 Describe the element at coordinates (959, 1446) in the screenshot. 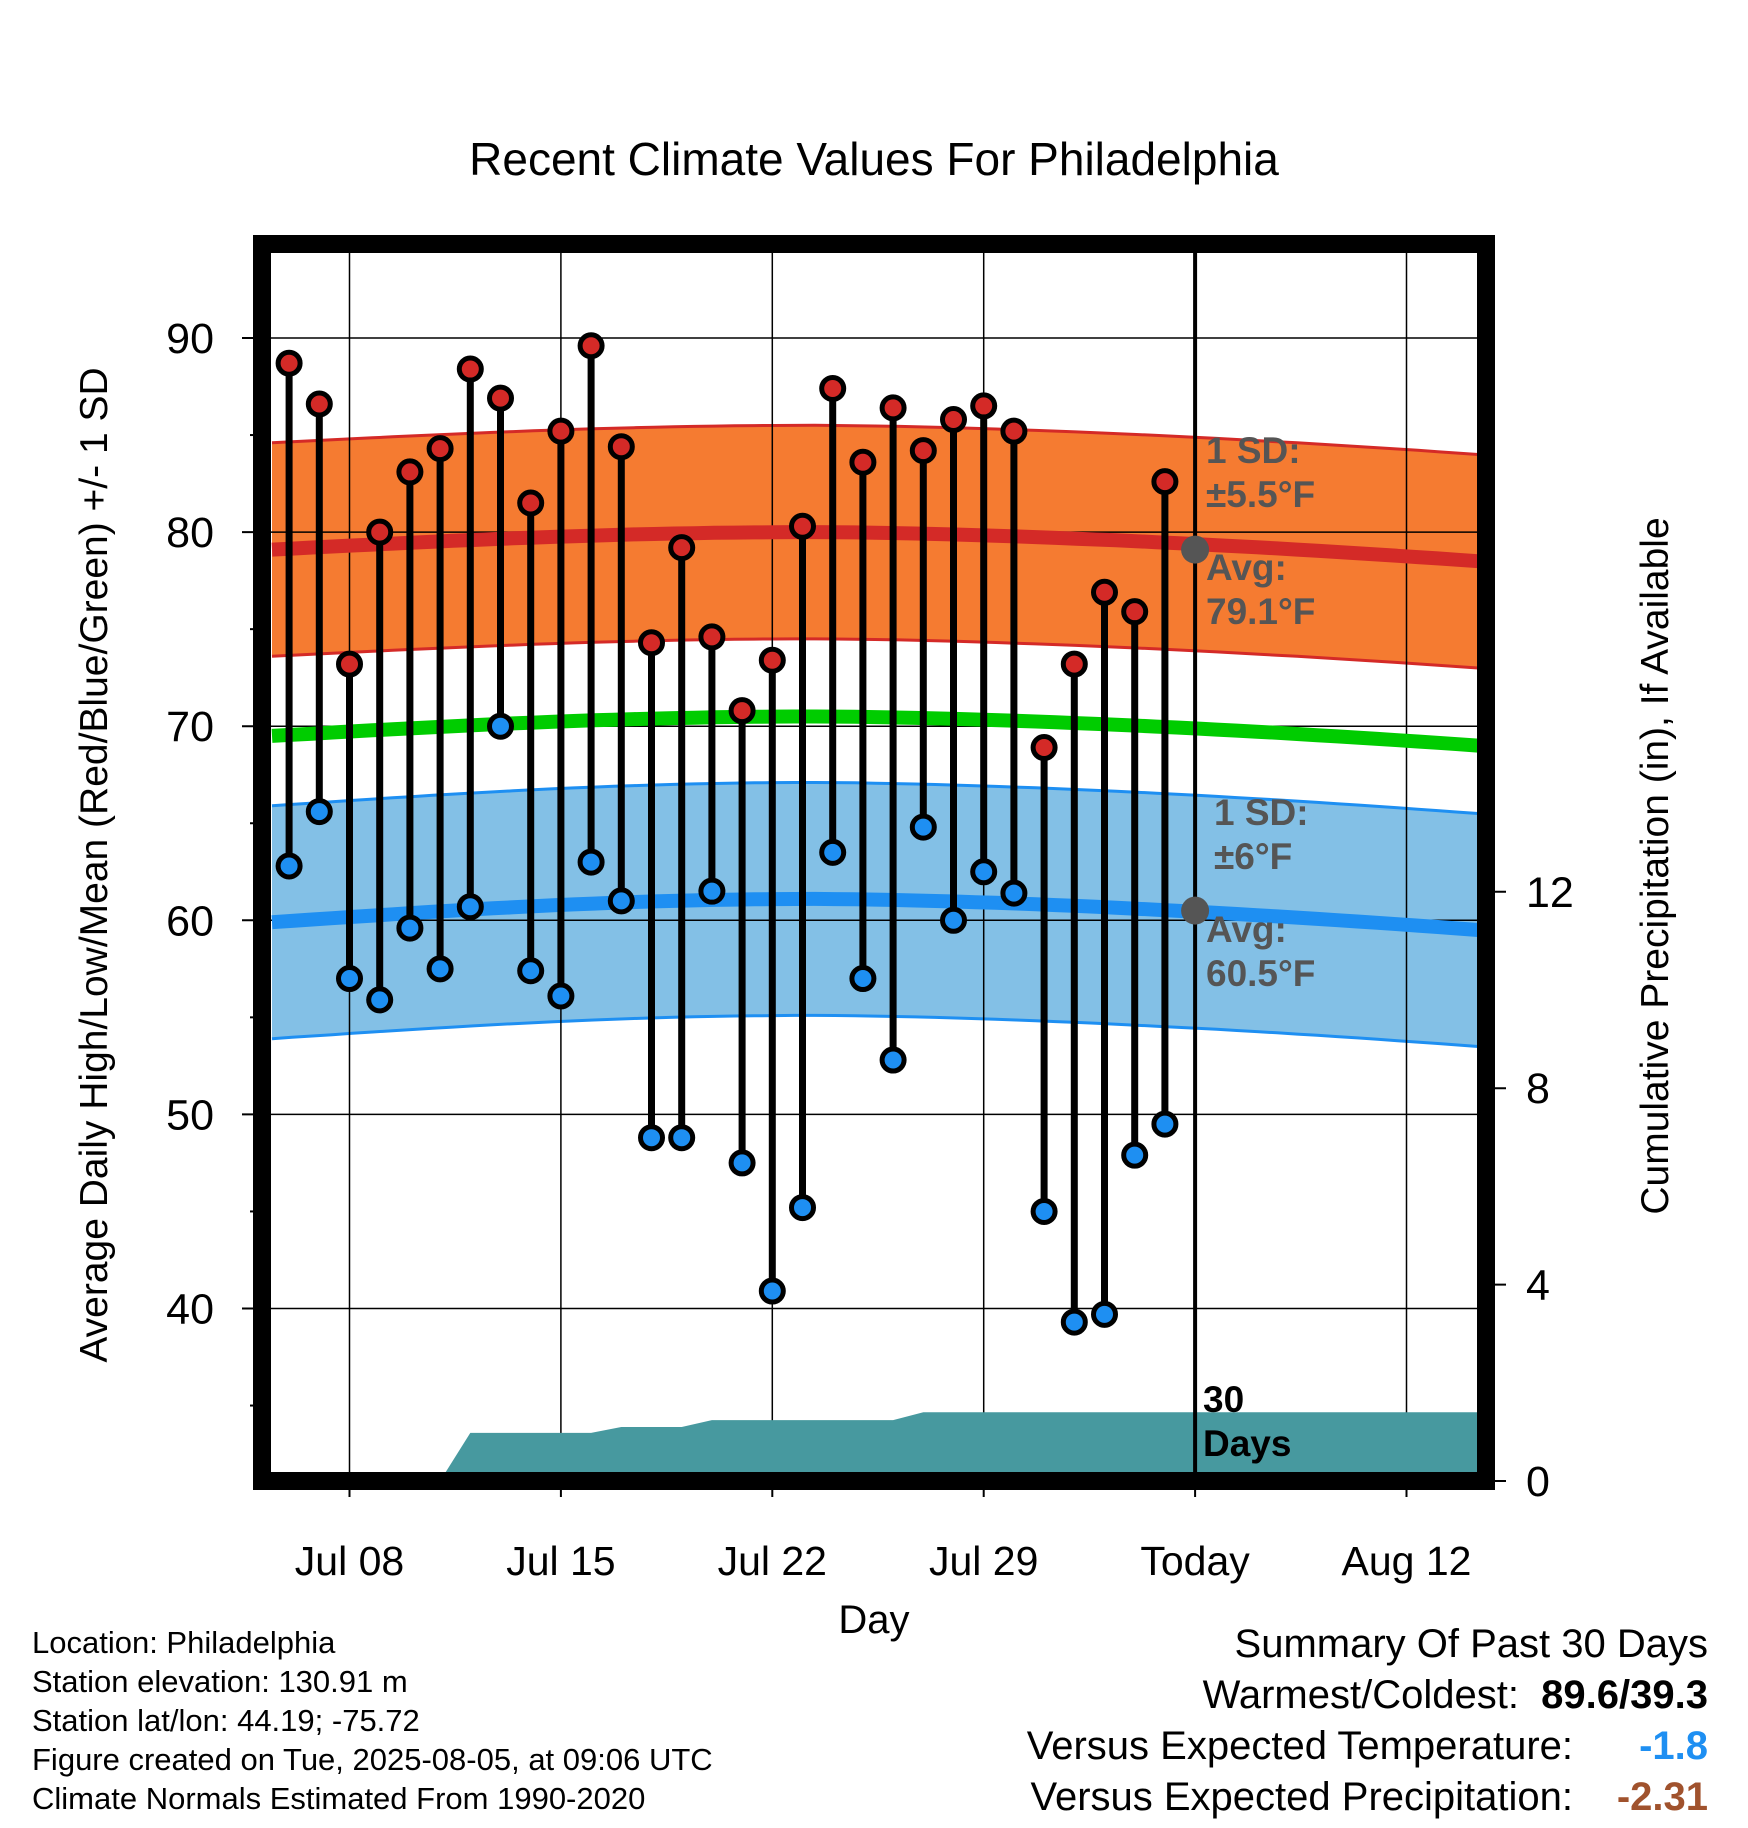

I see `precipitation-area` at that location.